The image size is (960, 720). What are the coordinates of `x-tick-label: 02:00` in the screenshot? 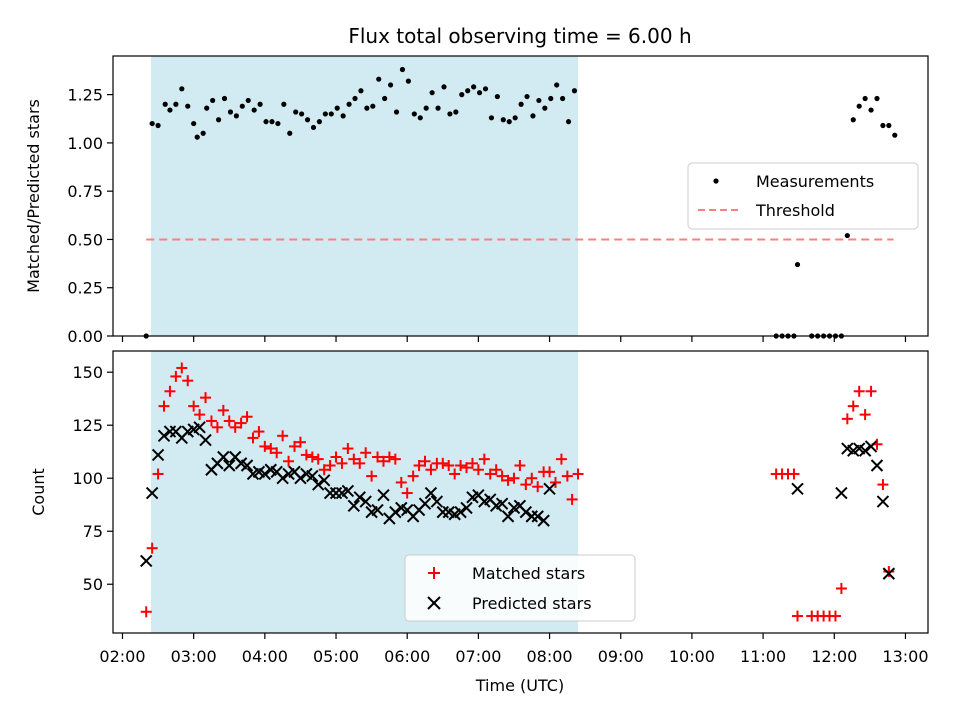 It's located at (122, 656).